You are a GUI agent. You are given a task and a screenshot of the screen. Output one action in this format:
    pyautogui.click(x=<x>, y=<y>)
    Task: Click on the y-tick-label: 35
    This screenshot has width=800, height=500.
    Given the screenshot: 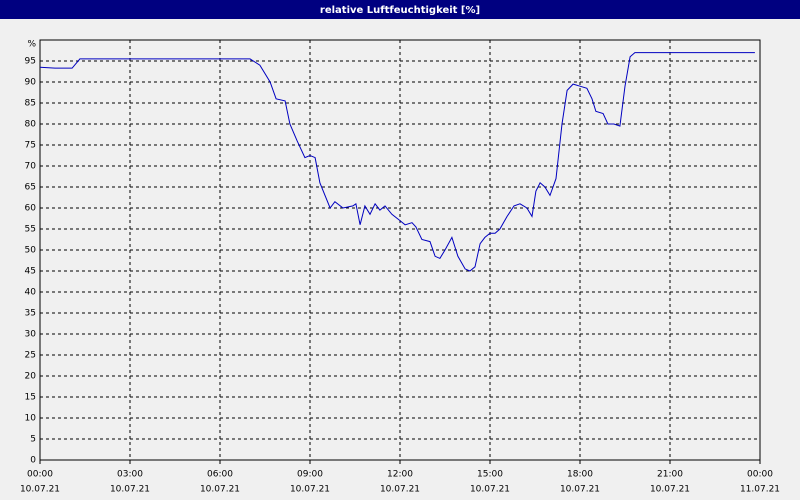 What is the action you would take?
    pyautogui.click(x=30, y=314)
    